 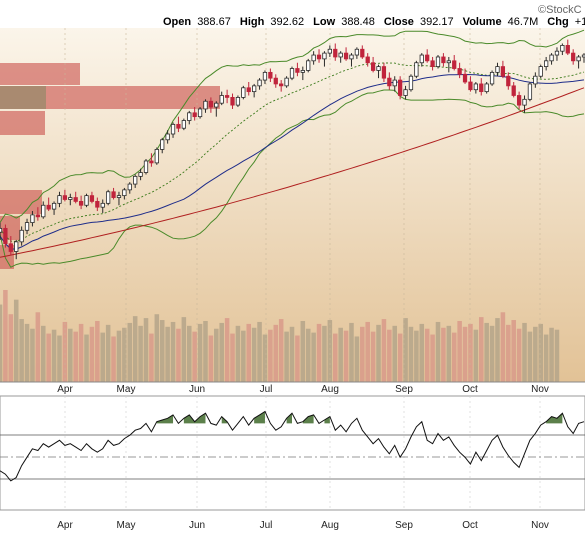 What do you see at coordinates (65, 389) in the screenshot?
I see `month-label: Apr` at bounding box center [65, 389].